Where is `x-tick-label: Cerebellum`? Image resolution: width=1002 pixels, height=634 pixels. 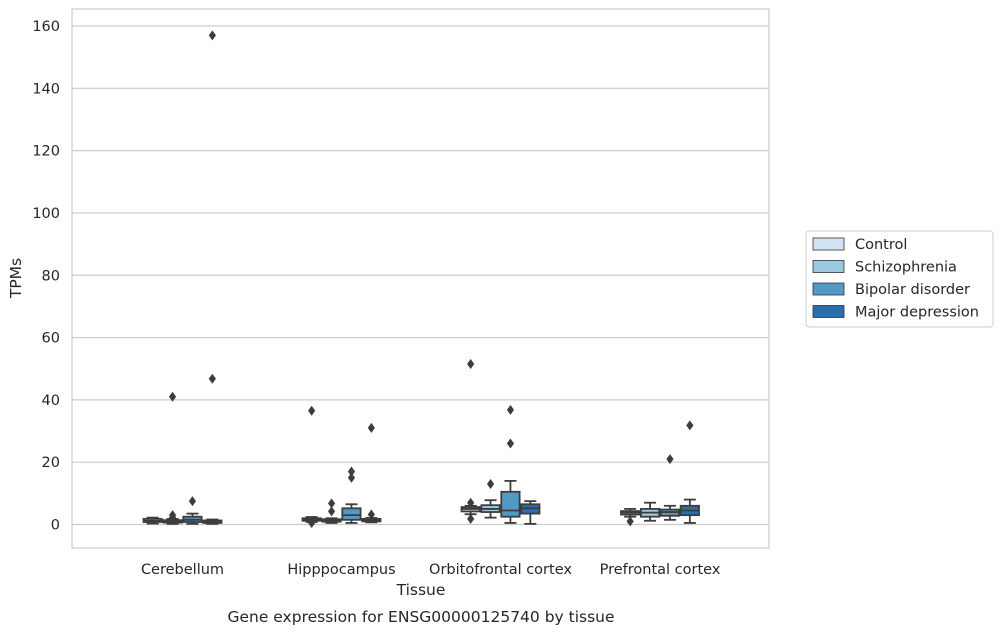
x-tick-label: Cerebellum is located at coordinates (182, 570).